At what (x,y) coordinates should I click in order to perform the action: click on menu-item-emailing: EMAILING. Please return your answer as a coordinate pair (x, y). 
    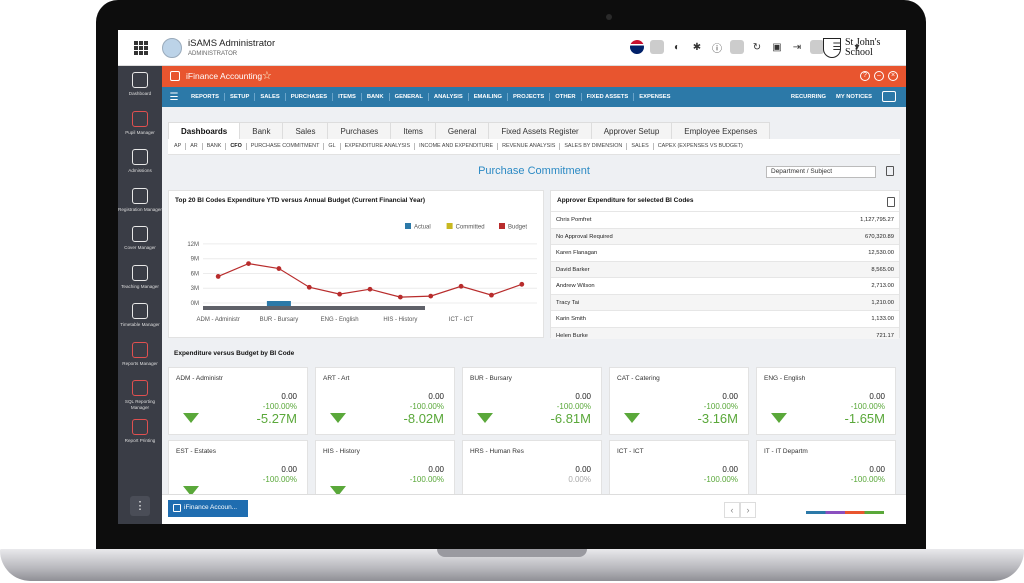
    Looking at the image, I should click on (489, 97).